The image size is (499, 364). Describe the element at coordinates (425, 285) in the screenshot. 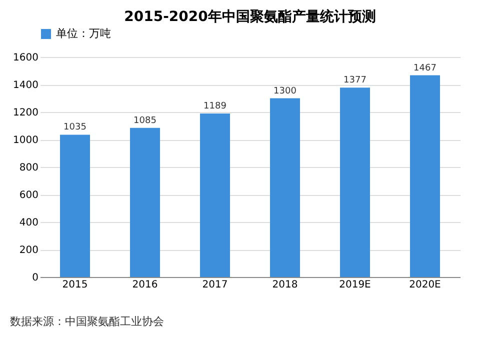

I see `x-tick-label: 2020E` at that location.